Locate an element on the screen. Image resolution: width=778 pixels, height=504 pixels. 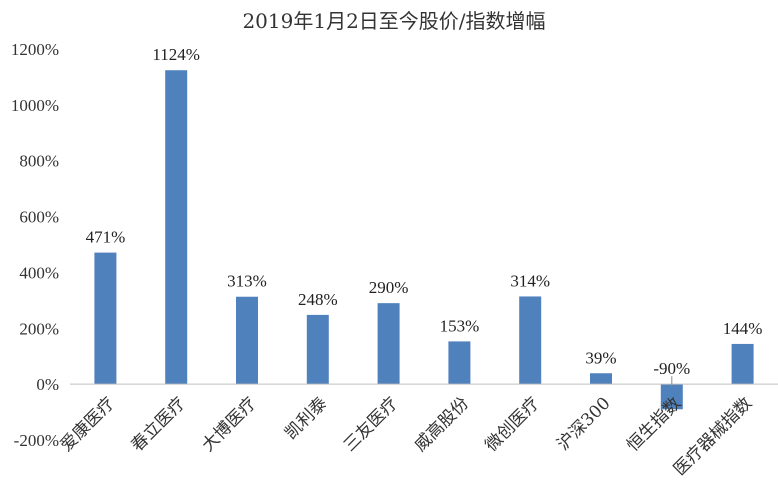
bar-value-label: 39% is located at coordinates (600, 357).